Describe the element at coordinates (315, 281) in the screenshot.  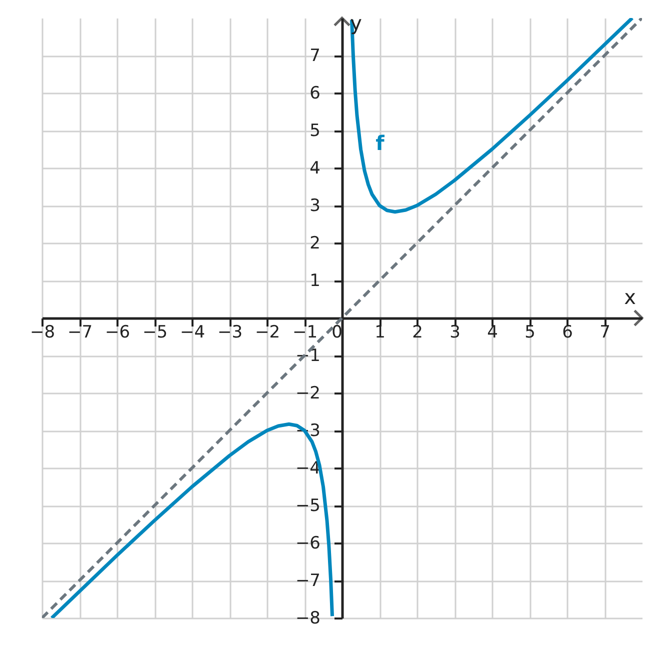
I see `y-tick-label: 1` at that location.